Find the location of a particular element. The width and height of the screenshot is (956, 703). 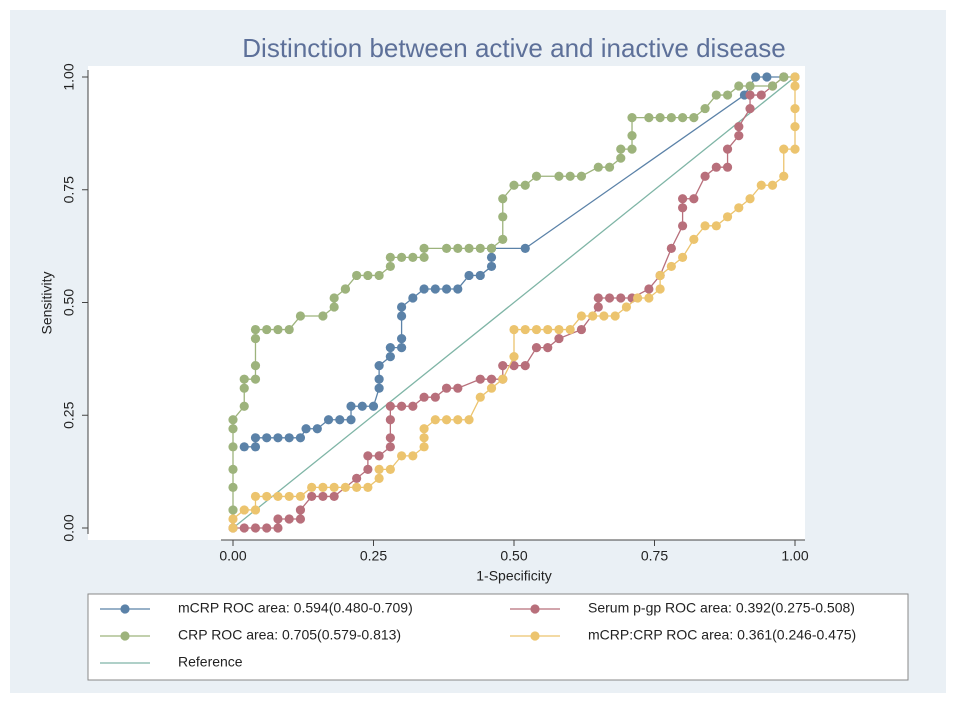

legend-box is located at coordinates (498, 637).